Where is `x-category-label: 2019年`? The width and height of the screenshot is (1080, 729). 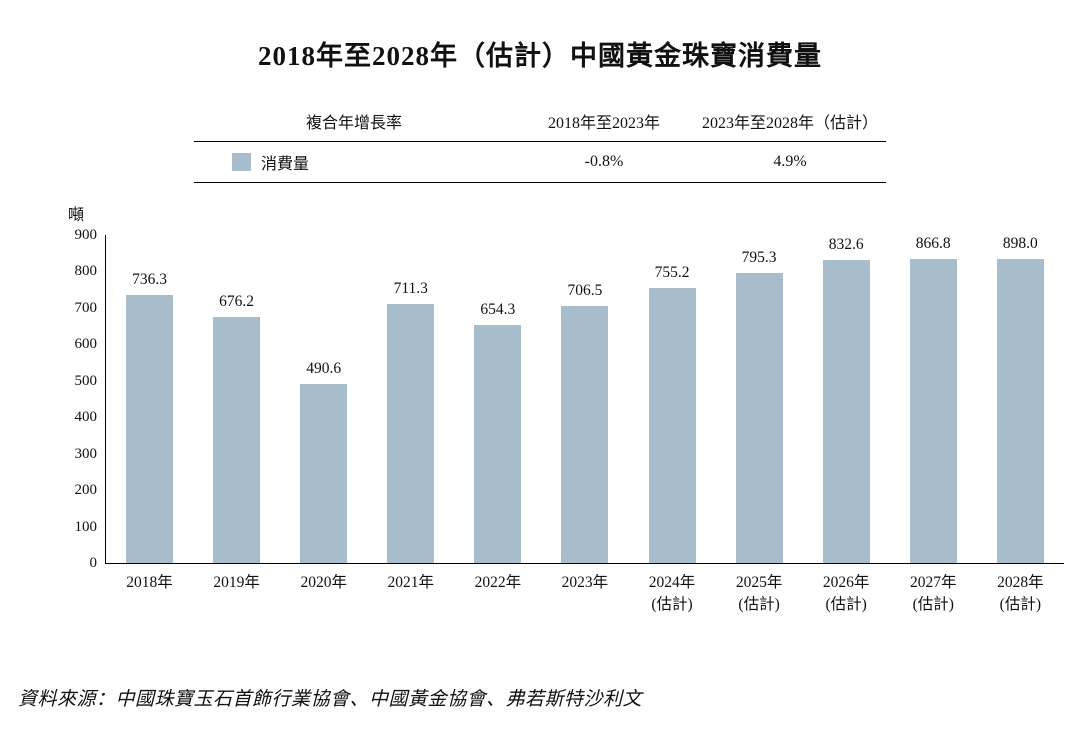 x-category-label: 2019年 is located at coordinates (236, 582).